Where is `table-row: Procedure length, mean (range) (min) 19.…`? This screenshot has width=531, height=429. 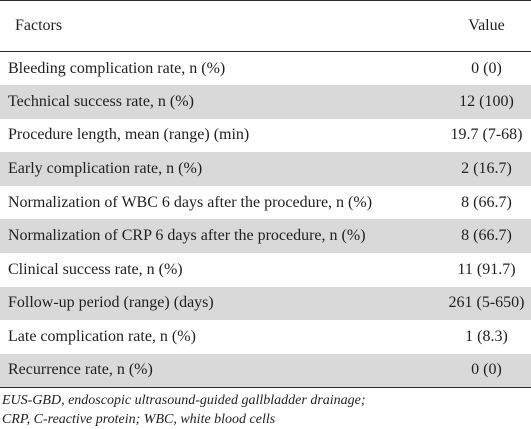
table-row: Procedure length, mean (range) (min) 19.… is located at coordinates (265, 135).